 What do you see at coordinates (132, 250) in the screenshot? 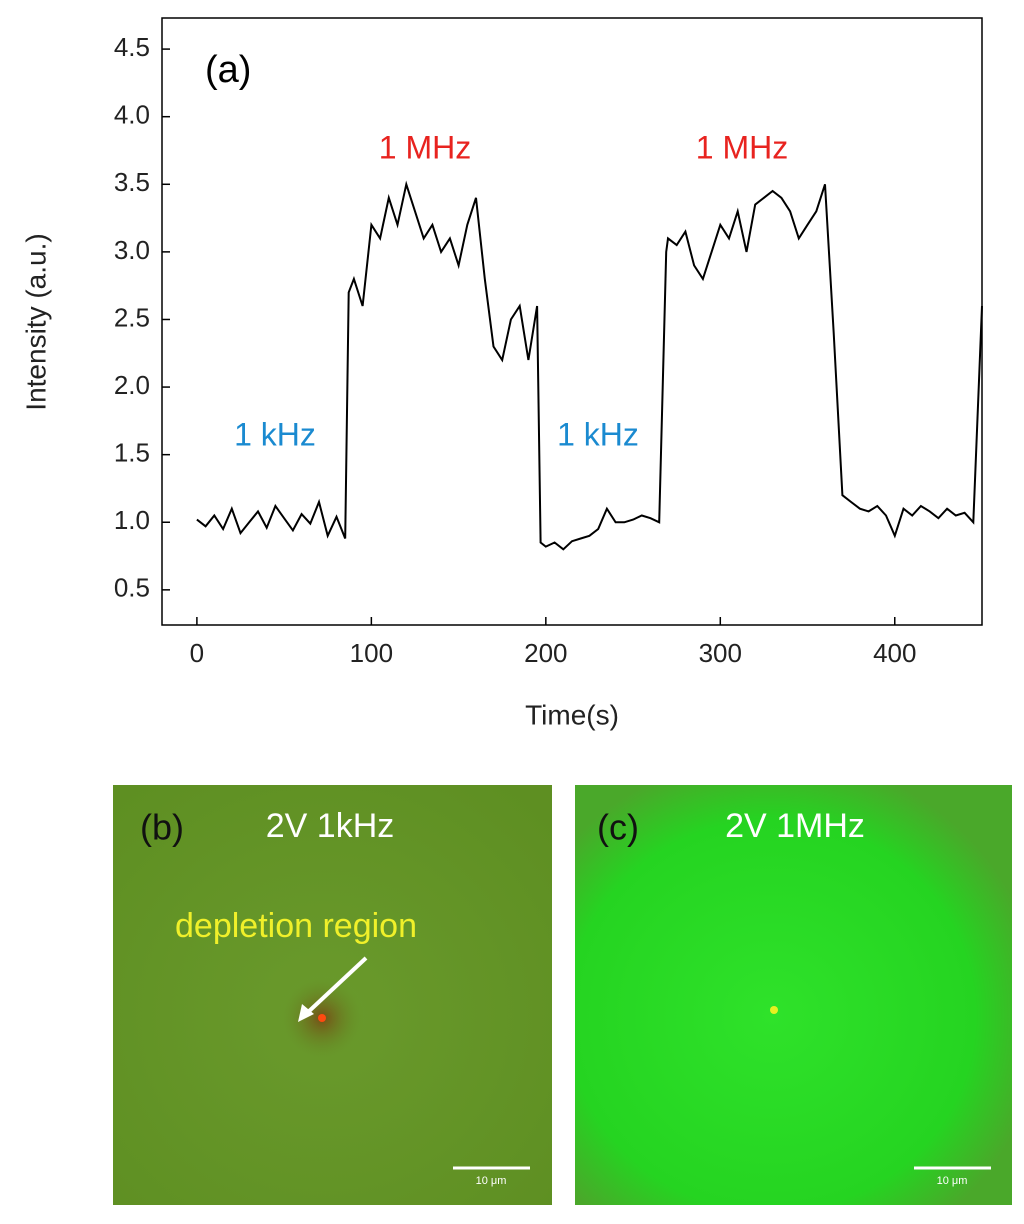
I see `y-tick-label: 3.0` at bounding box center [132, 250].